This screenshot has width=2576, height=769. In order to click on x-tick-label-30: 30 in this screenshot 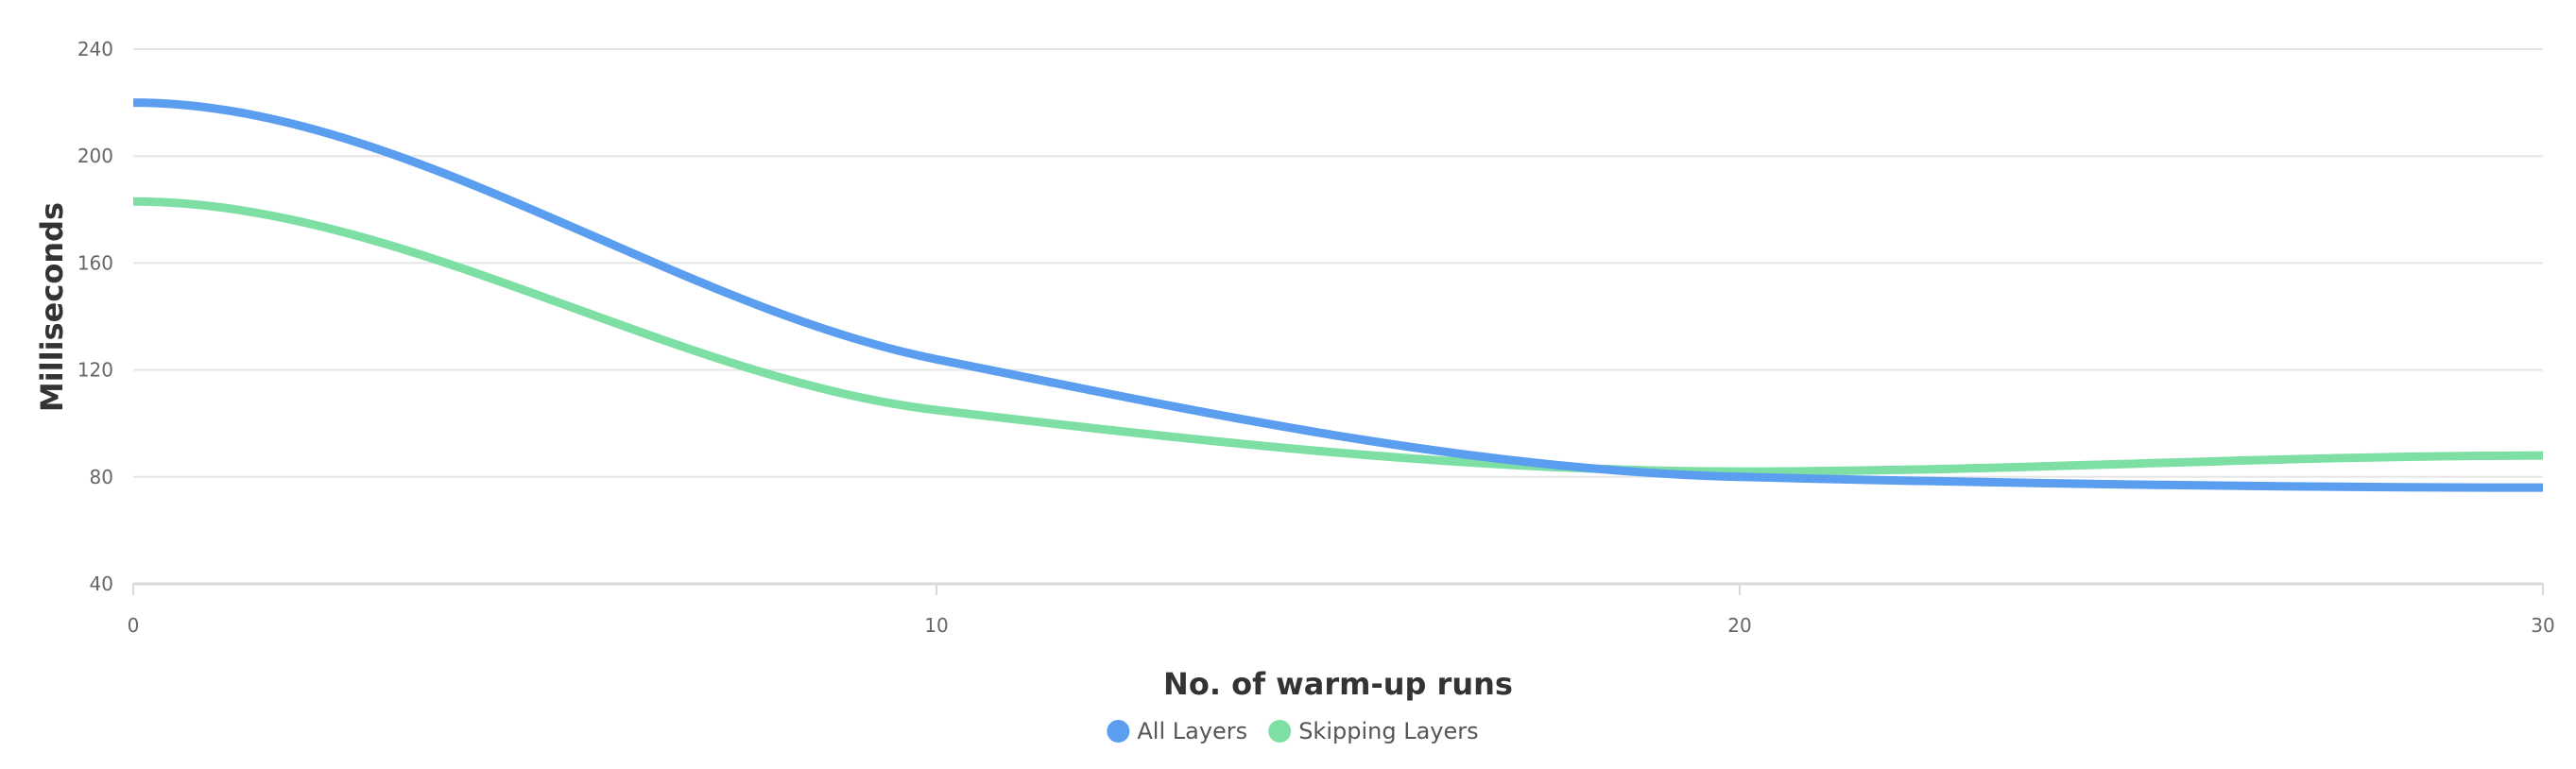, I will do `click(2542, 625)`.